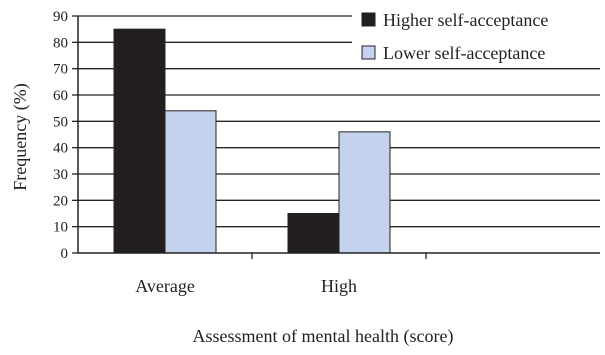  What do you see at coordinates (60, 122) in the screenshot?
I see `y-tick-label: 50` at bounding box center [60, 122].